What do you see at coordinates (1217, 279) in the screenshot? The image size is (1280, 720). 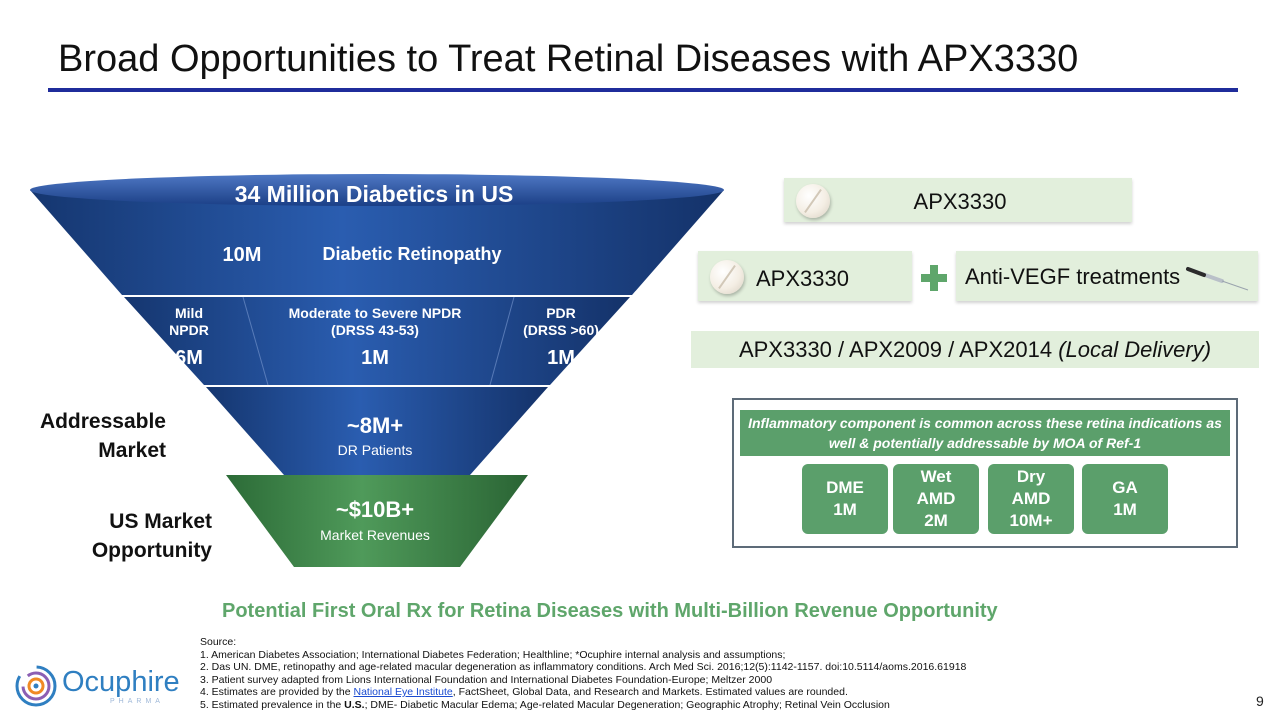 I see `syringe-icon` at bounding box center [1217, 279].